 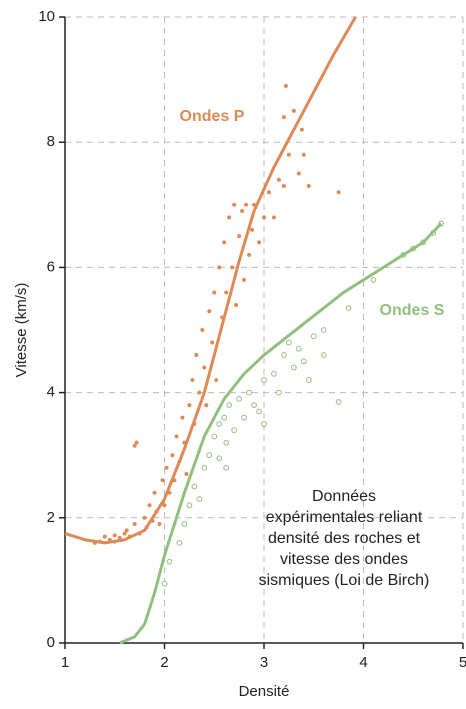 What do you see at coordinates (51, 266) in the screenshot?
I see `y-tick-label: 6` at bounding box center [51, 266].